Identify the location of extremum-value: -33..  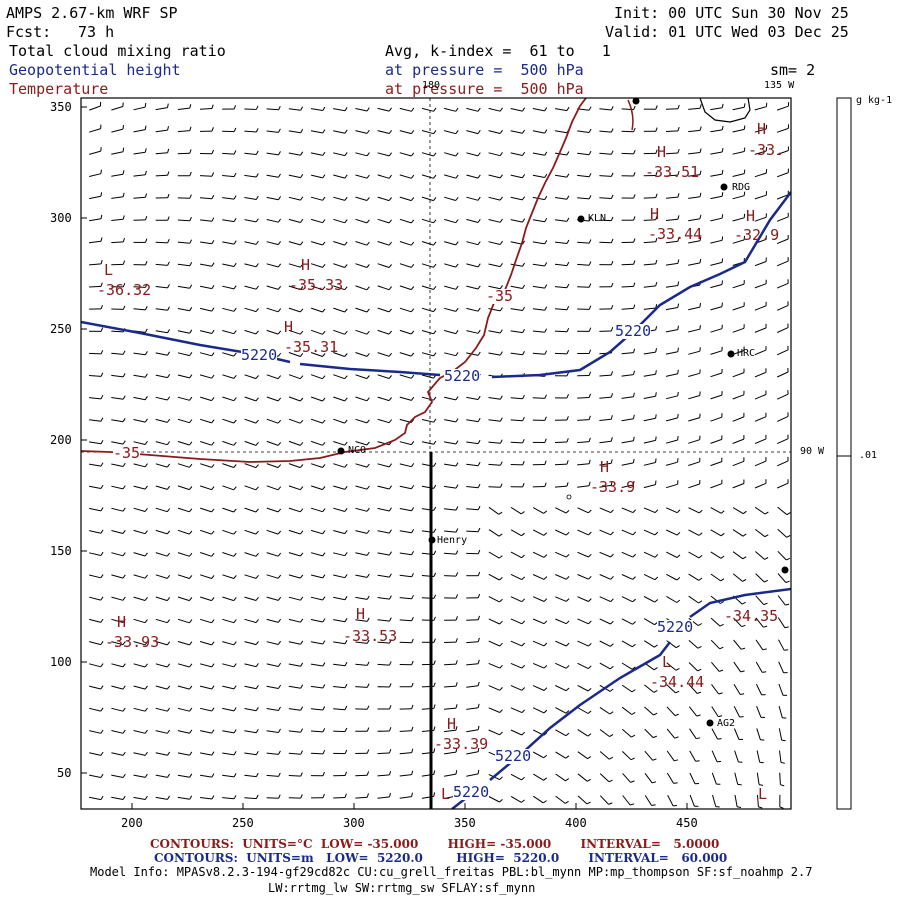
(766, 150).